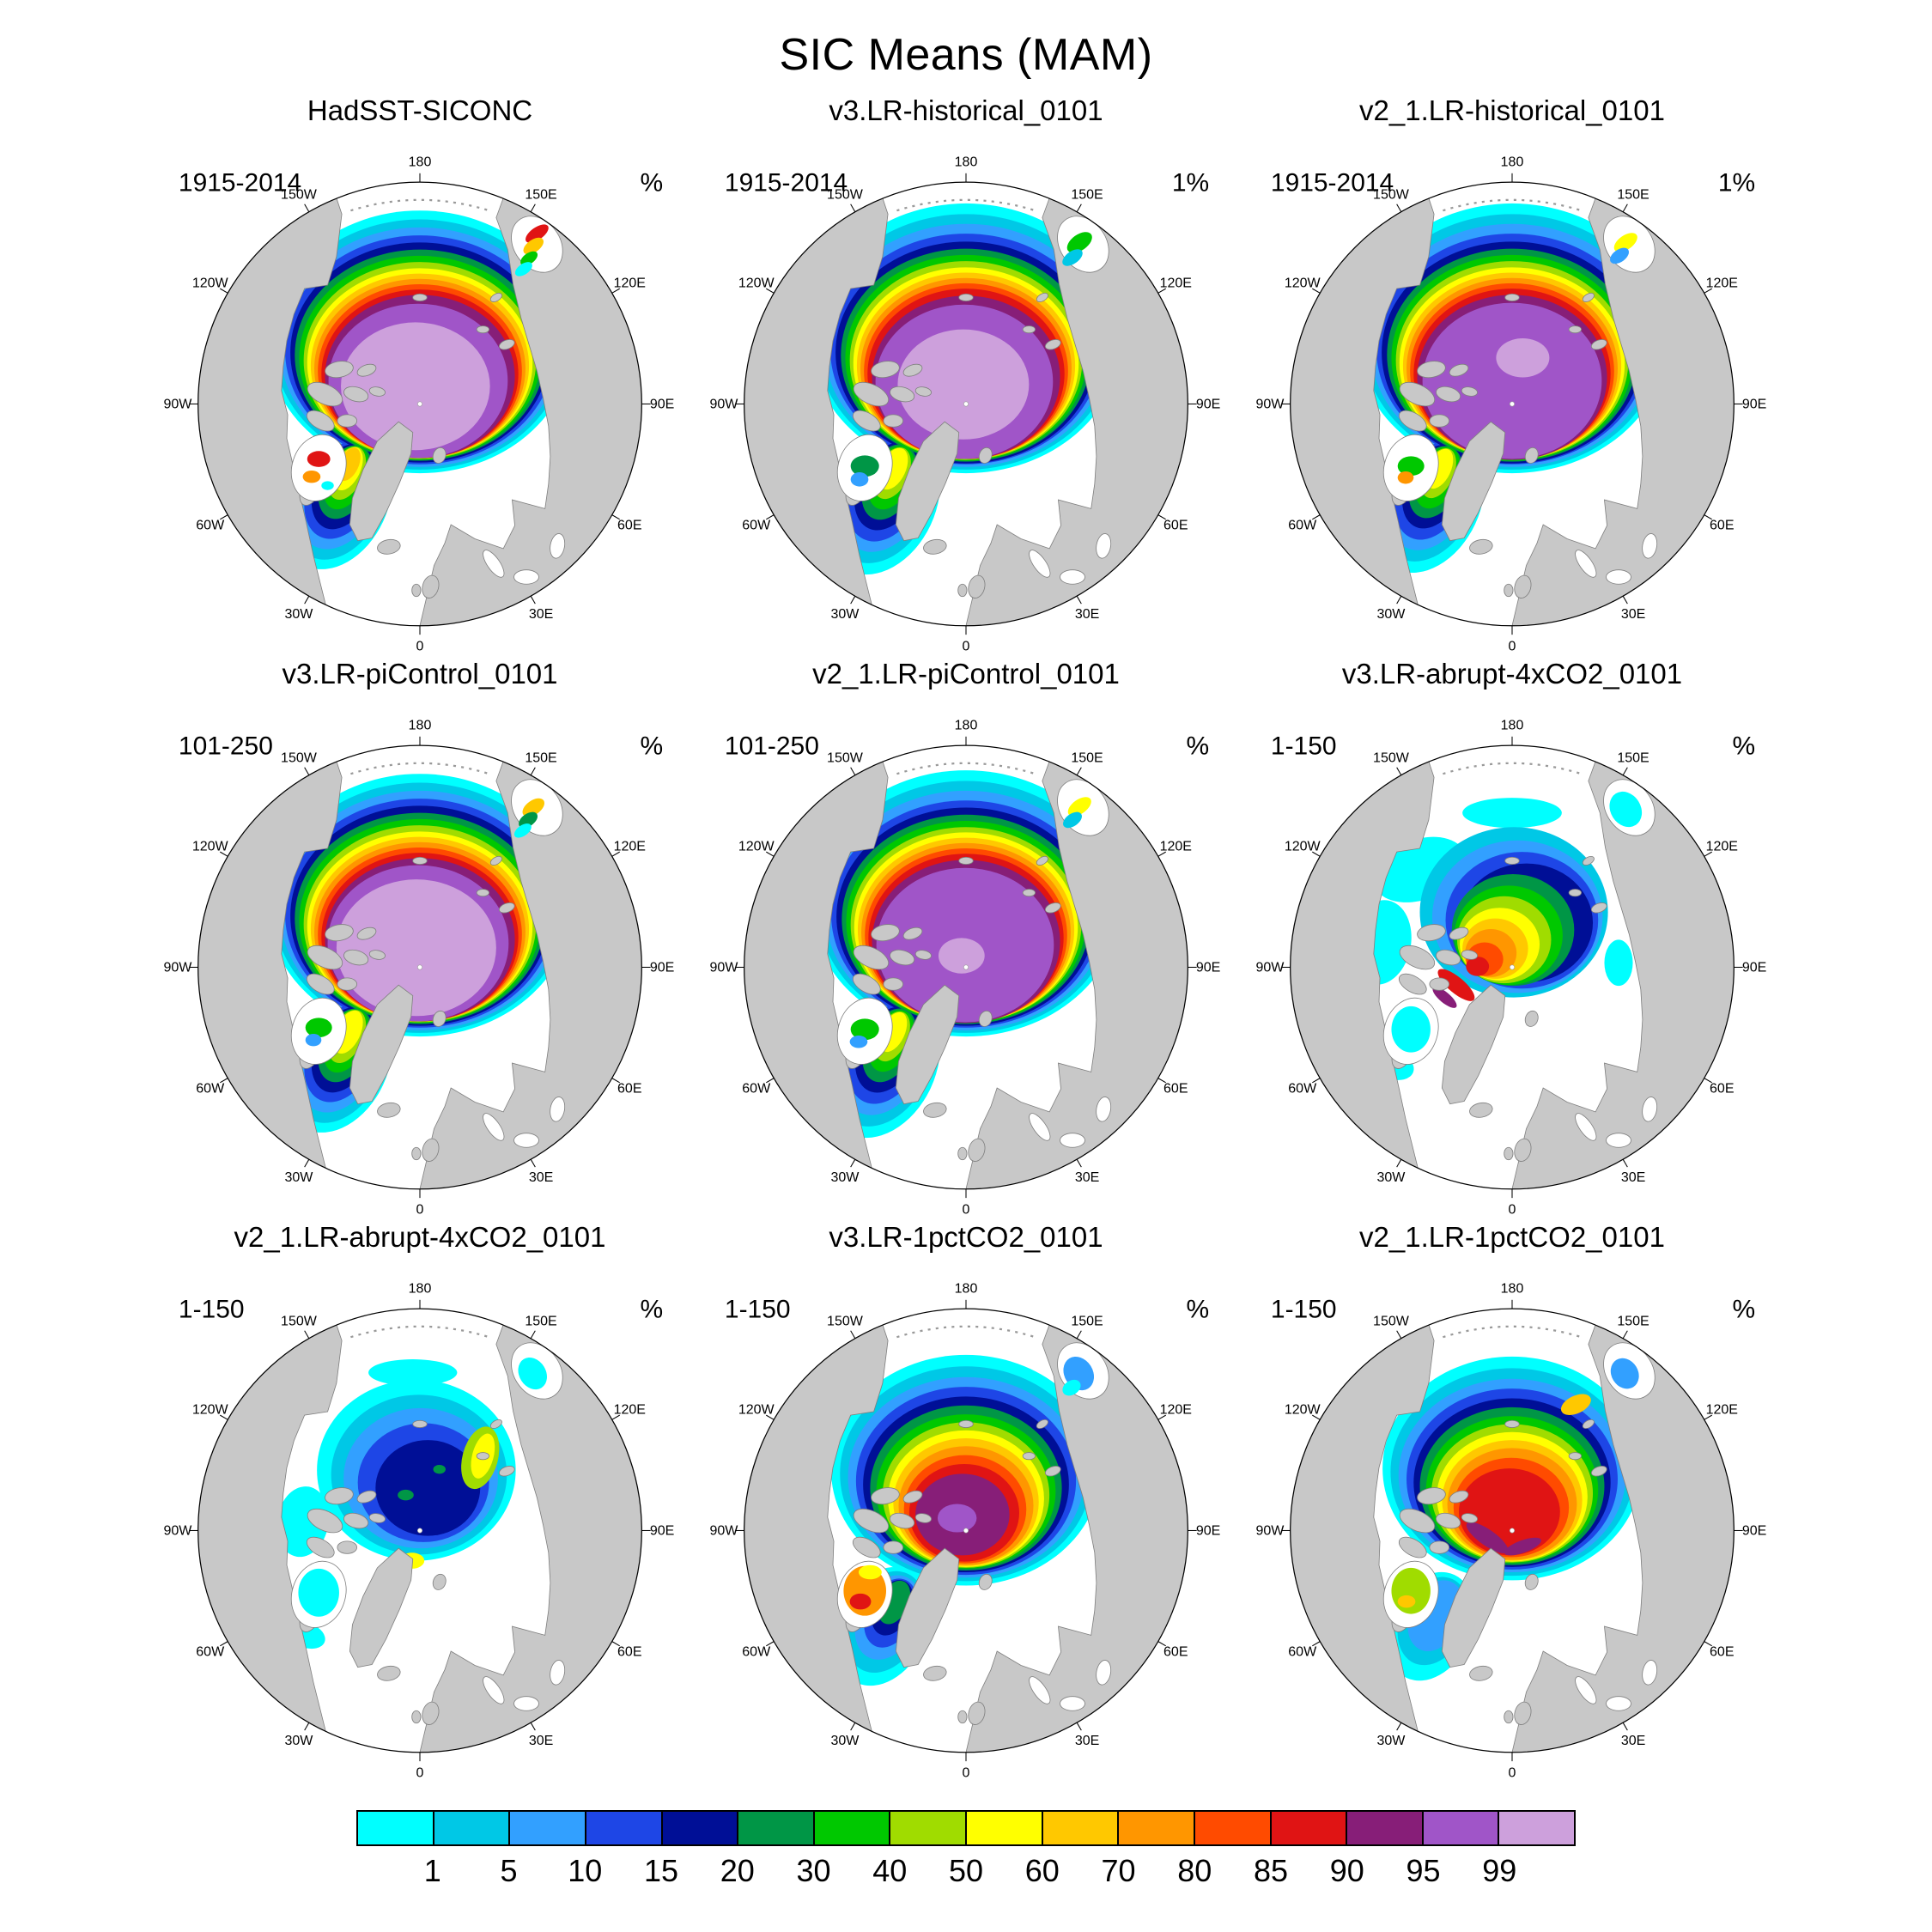 Image resolution: width=1932 pixels, height=1932 pixels. What do you see at coordinates (1042, 1871) in the screenshot?
I see `colorbar-tick-label: 60` at bounding box center [1042, 1871].